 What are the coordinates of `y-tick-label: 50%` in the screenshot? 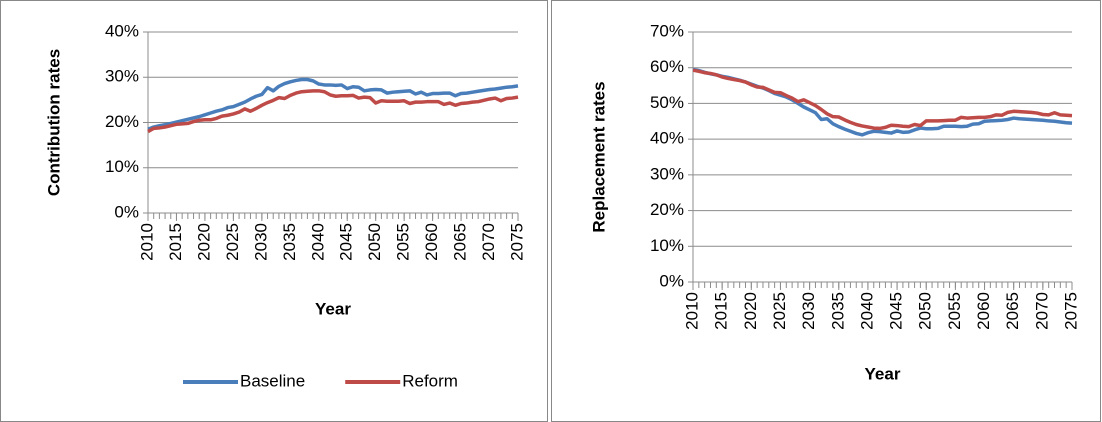 It's located at (667, 102).